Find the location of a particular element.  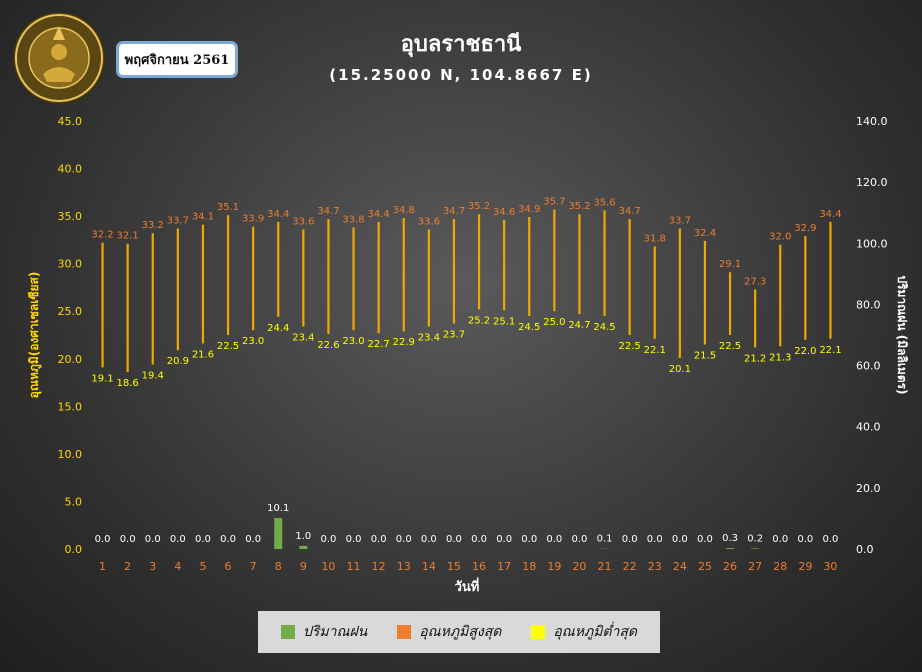

legend-swatch-min-temp is located at coordinates (538, 632).